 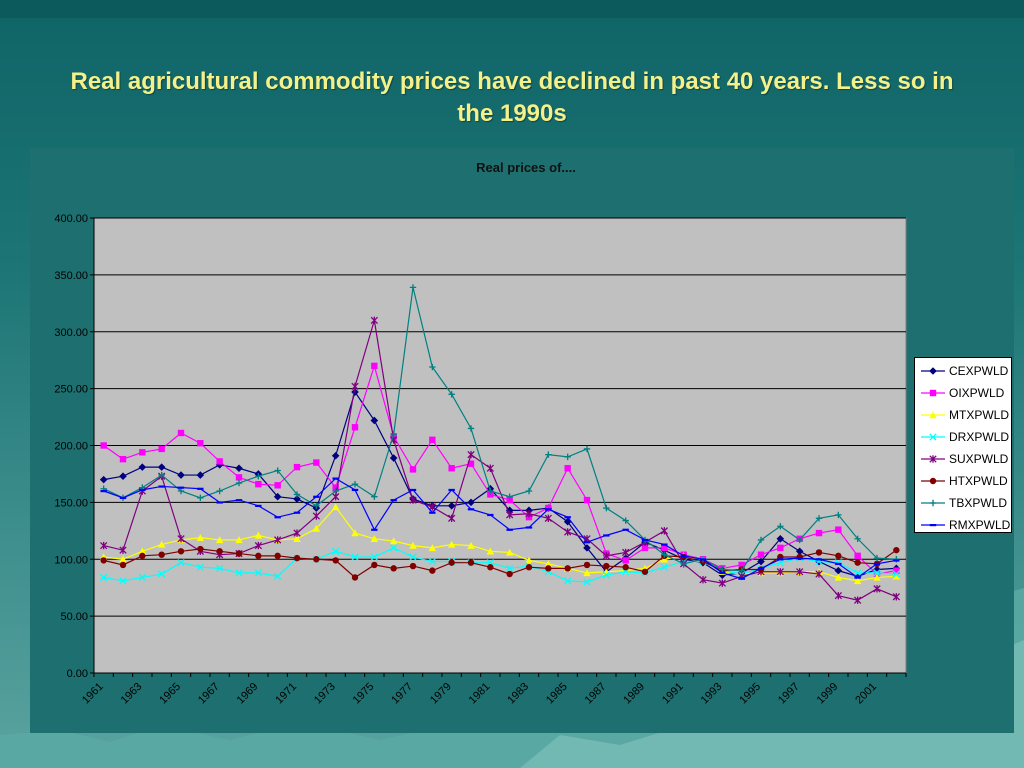 I want to click on y-tick-label: 200.00, so click(x=71, y=447).